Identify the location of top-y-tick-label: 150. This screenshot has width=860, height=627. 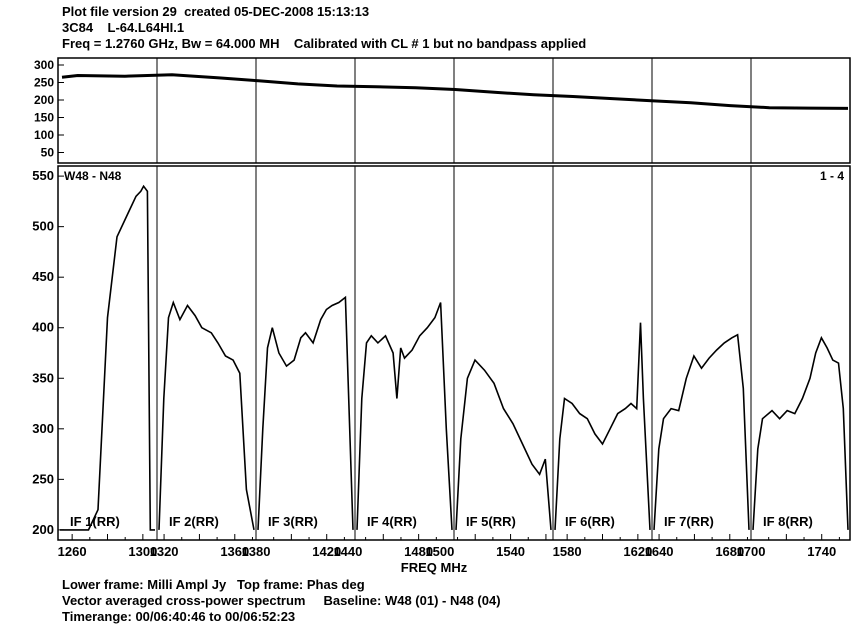
(44, 118).